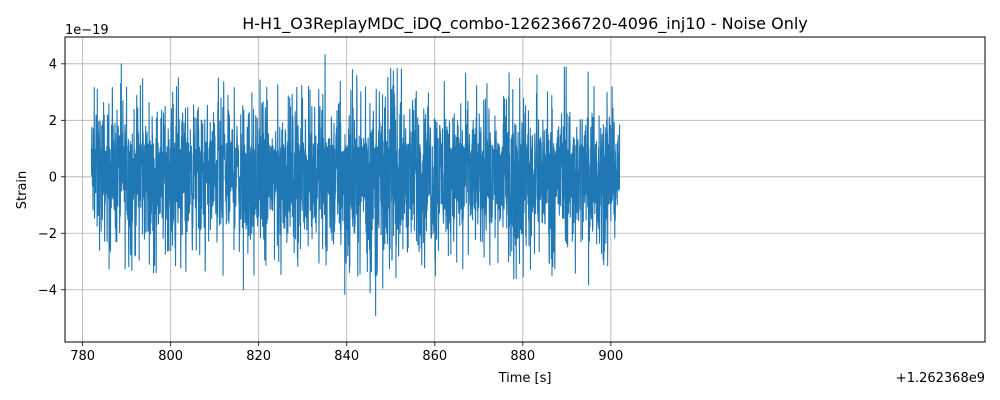  What do you see at coordinates (940, 378) in the screenshot?
I see `x-offset-label: +1.262368e9` at bounding box center [940, 378].